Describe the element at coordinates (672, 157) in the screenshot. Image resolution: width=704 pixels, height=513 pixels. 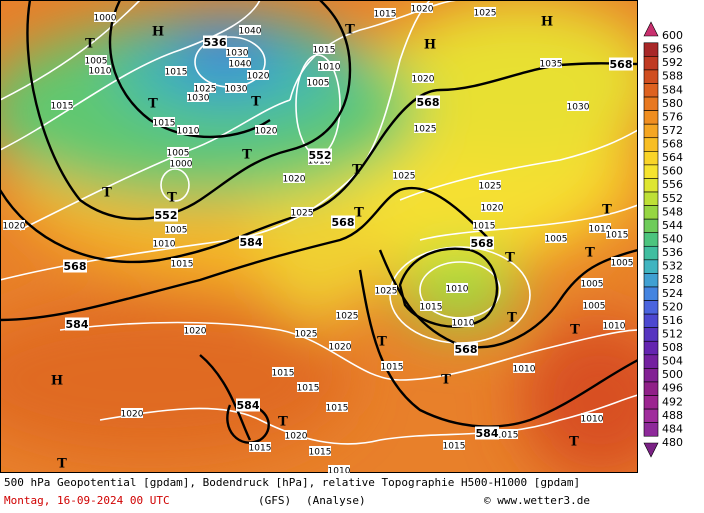
I see `colorbar-label: 564` at that location.